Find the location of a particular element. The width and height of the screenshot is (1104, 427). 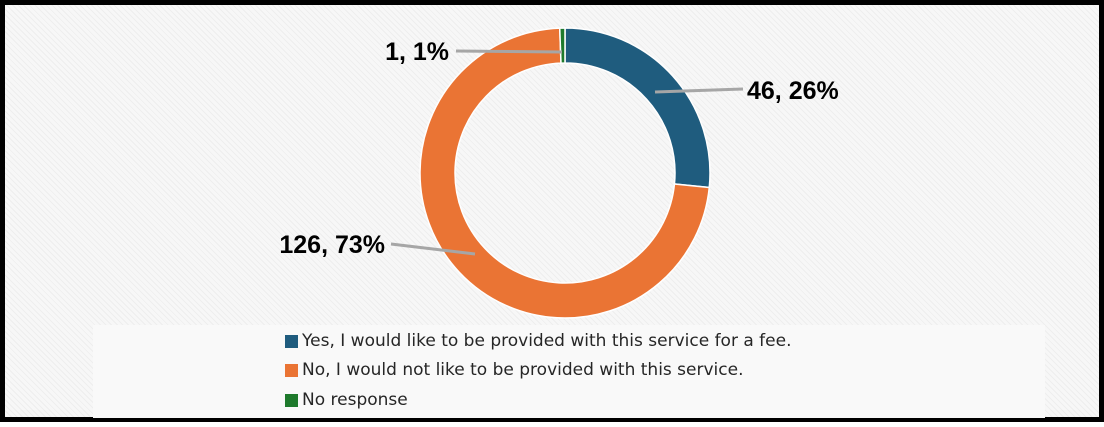

leader-line-no-response is located at coordinates (509, 51).